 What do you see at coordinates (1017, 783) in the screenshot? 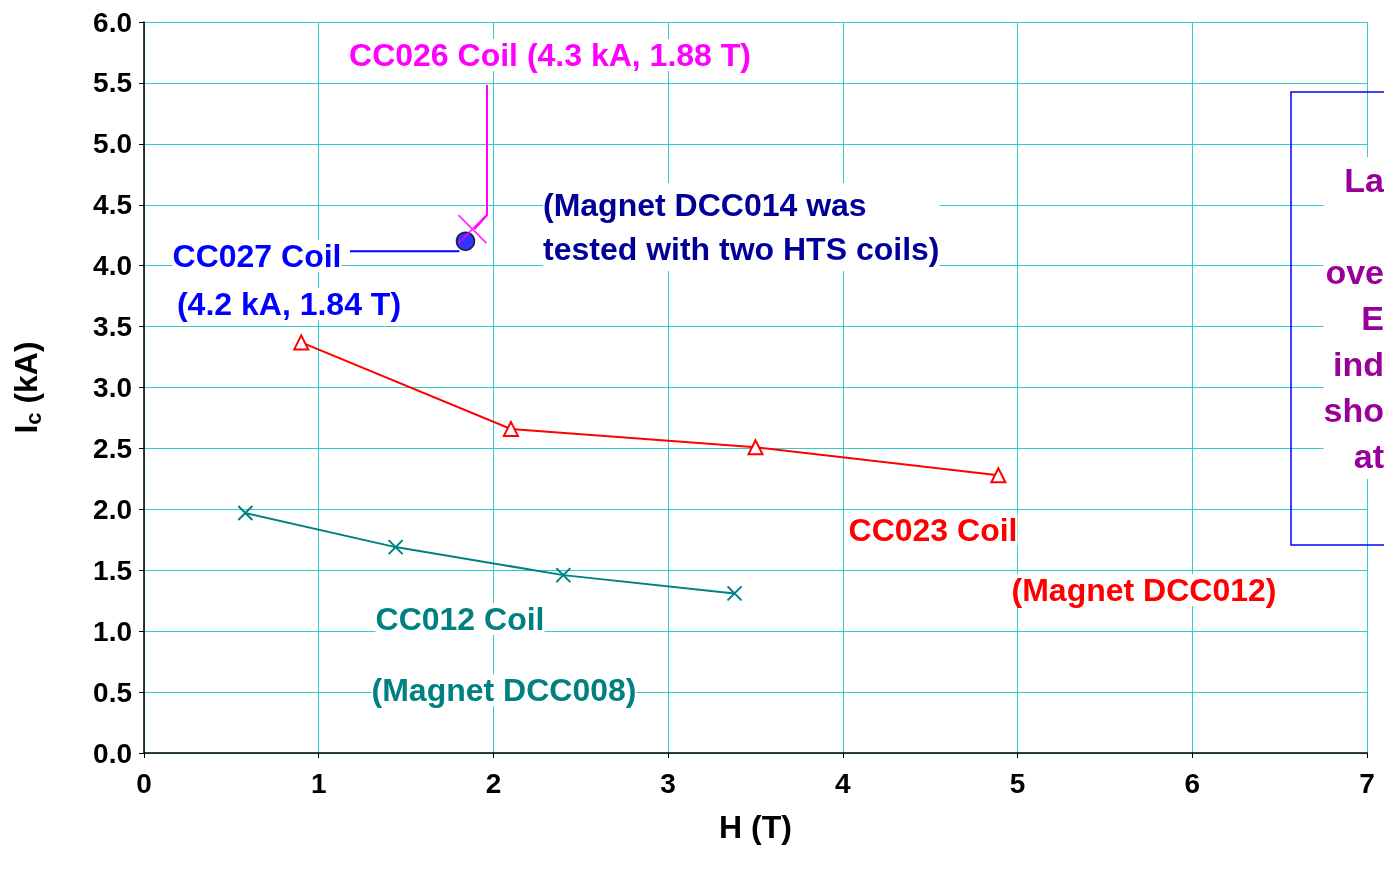
I see `x-tick-label: 5` at bounding box center [1017, 783].